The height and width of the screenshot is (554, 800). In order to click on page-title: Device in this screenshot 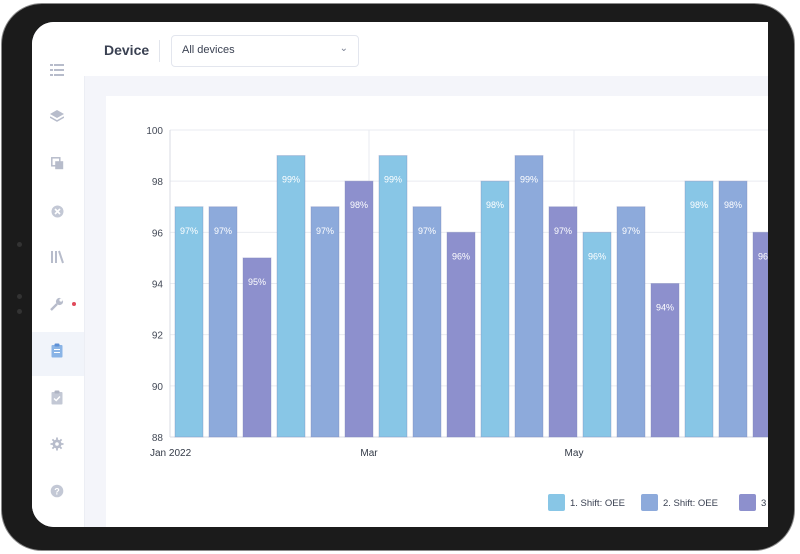, I will do `click(127, 50)`.